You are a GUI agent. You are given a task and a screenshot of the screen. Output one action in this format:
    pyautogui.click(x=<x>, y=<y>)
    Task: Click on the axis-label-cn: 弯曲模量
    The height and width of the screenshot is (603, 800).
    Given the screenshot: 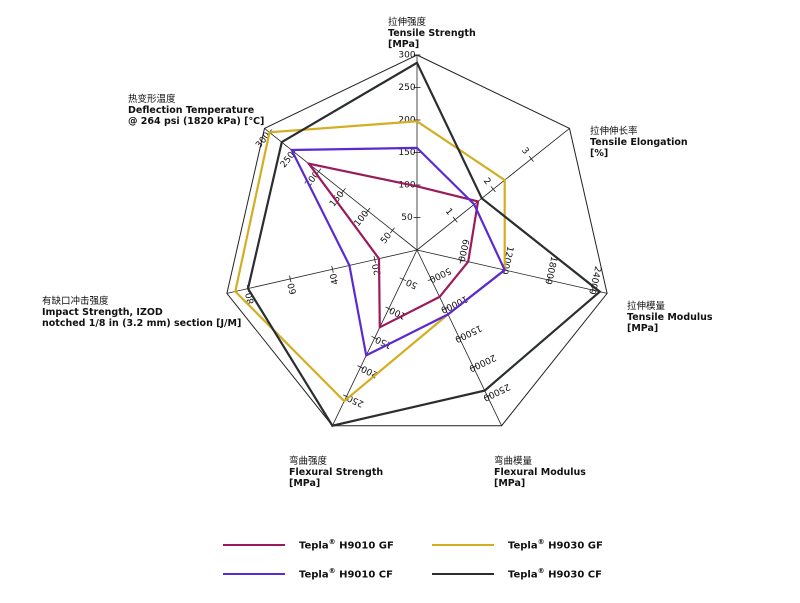 What is the action you would take?
    pyautogui.click(x=513, y=461)
    